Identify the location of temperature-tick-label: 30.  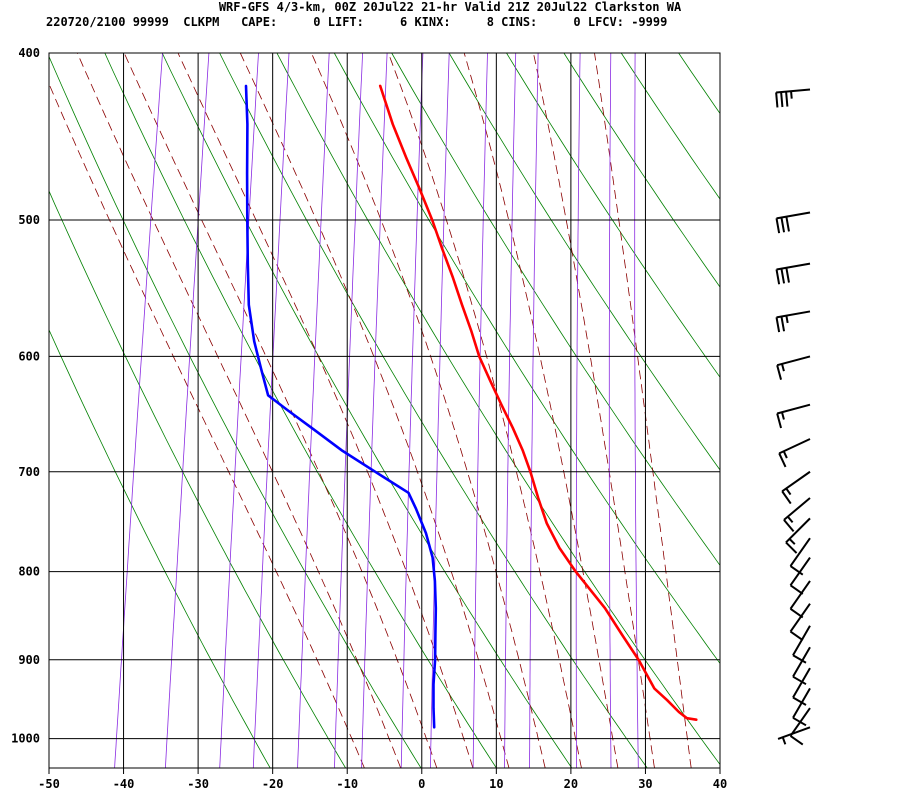
(645, 784).